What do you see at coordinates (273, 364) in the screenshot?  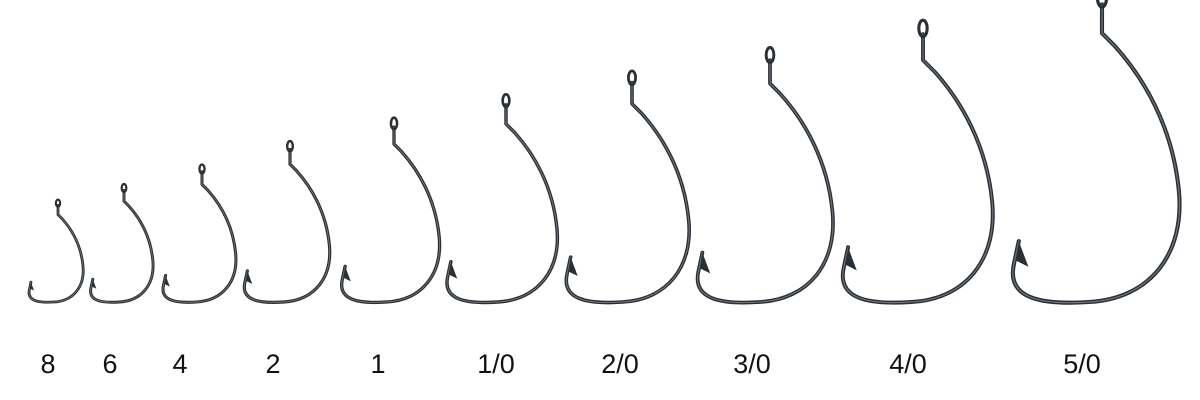 I see `size-label-2: 2` at bounding box center [273, 364].